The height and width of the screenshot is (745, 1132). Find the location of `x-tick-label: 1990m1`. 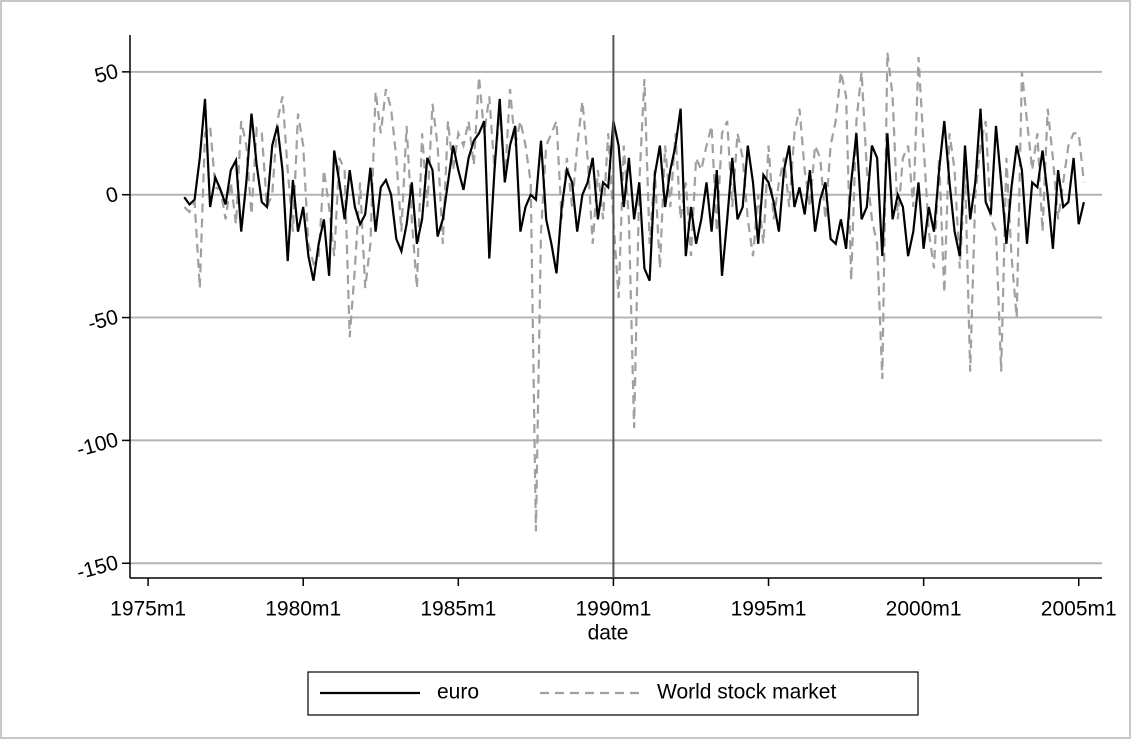

x-tick-label: 1990m1 is located at coordinates (613, 609).